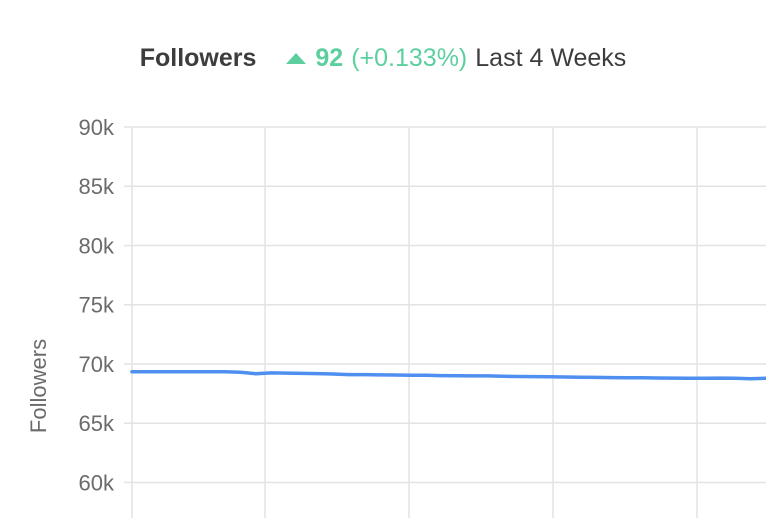  What do you see at coordinates (329, 57) in the screenshot?
I see `change-value: 92` at bounding box center [329, 57].